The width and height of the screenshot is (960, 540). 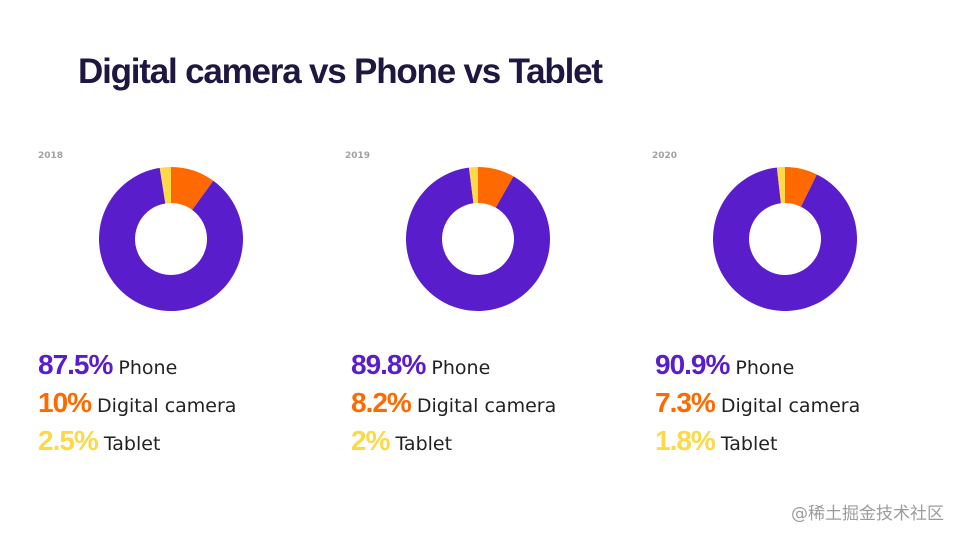 I want to click on year-label: 2019, so click(x=358, y=156).